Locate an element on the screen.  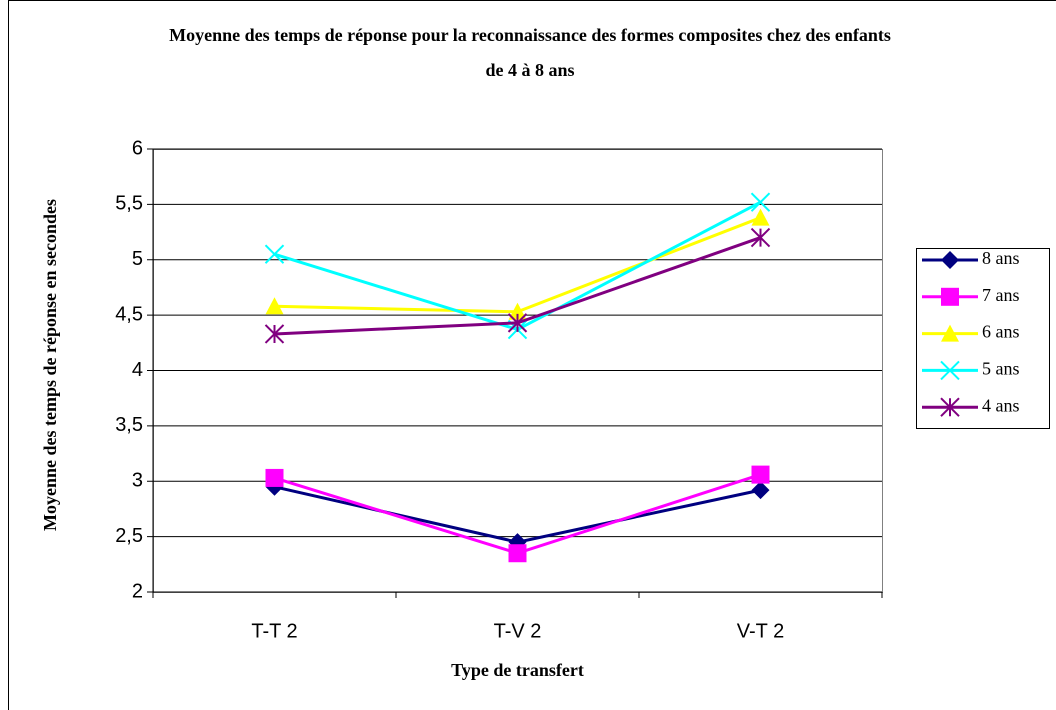
x-tick-label: T-T 2 is located at coordinates (274, 631).